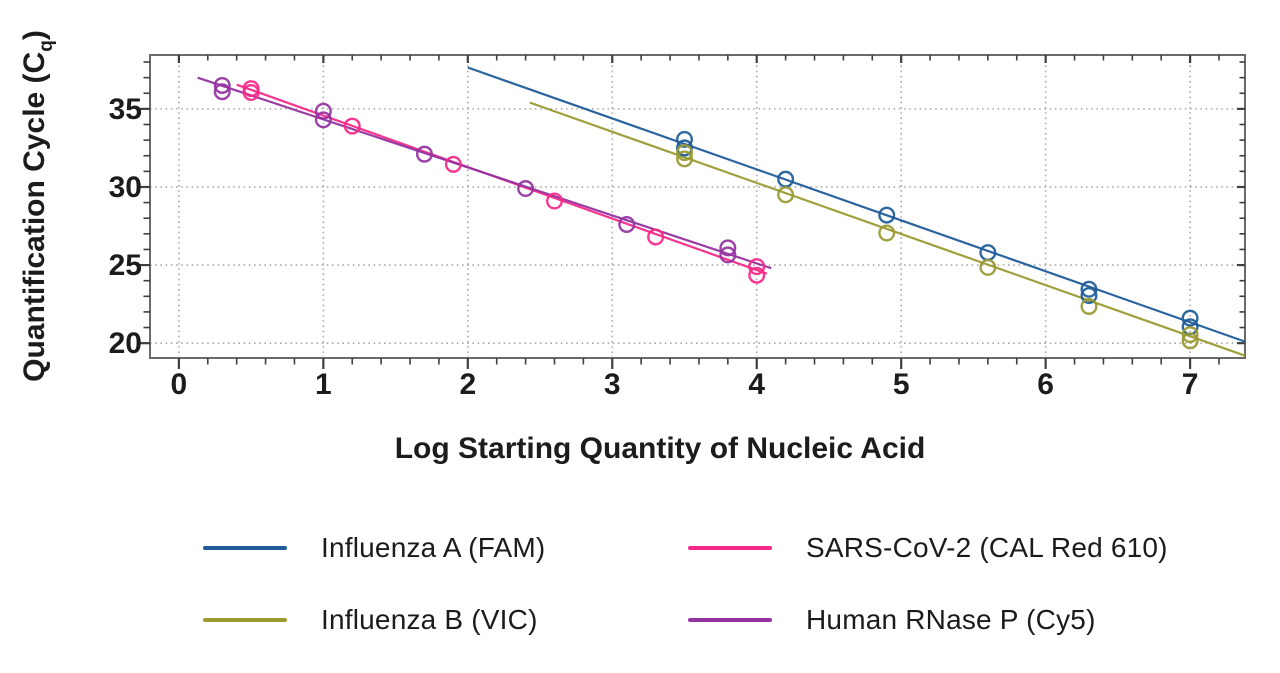 The height and width of the screenshot is (673, 1280). I want to click on legend-item-sars-cov-2: SARS-CoV-2 (CAL Red 610), so click(928, 548).